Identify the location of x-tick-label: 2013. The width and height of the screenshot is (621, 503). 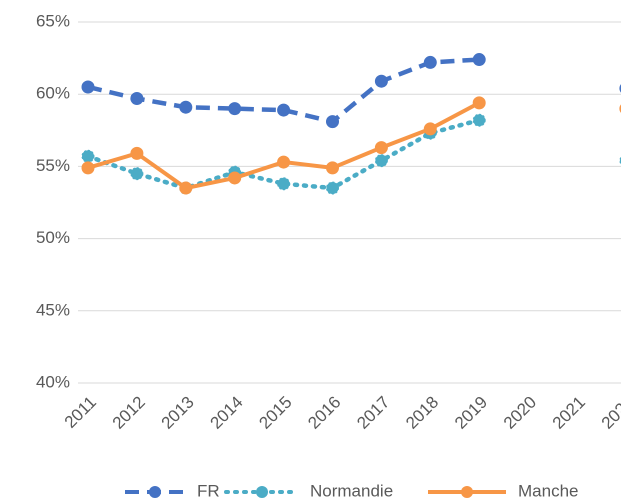
(178, 413).